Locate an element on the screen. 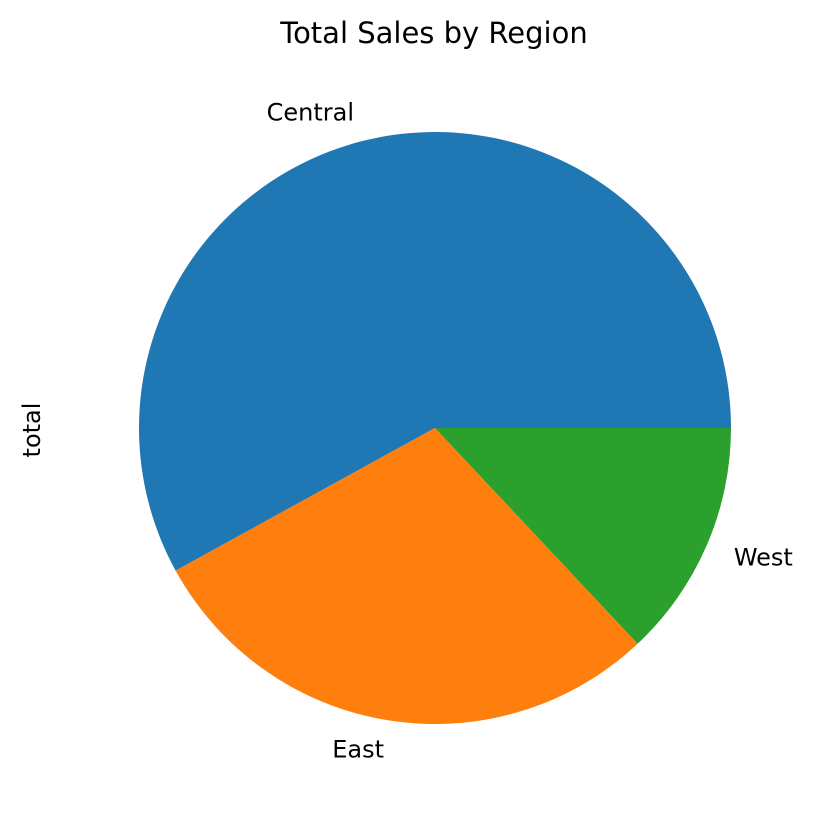 The height and width of the screenshot is (817, 823). pie-label-east: East is located at coordinates (358, 750).